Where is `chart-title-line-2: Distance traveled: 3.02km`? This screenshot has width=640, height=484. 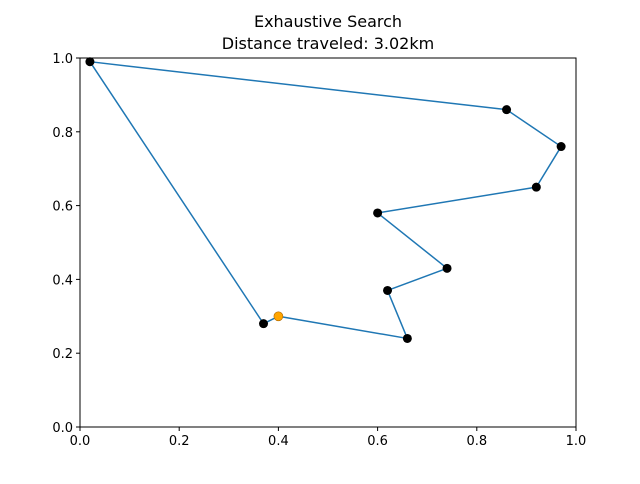 chart-title-line-2: Distance traveled: 3.02km is located at coordinates (328, 43).